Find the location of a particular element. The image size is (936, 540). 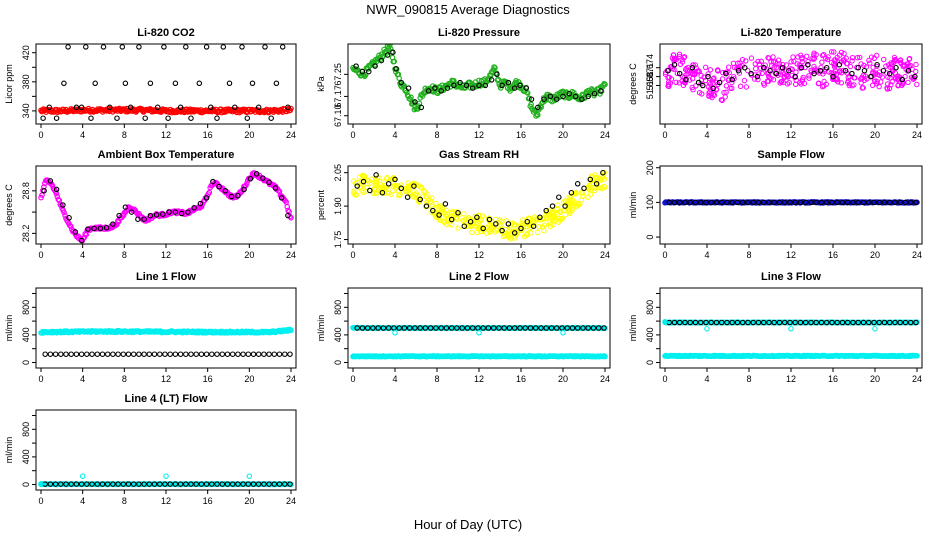

plot-area is located at coordinates (166, 341).